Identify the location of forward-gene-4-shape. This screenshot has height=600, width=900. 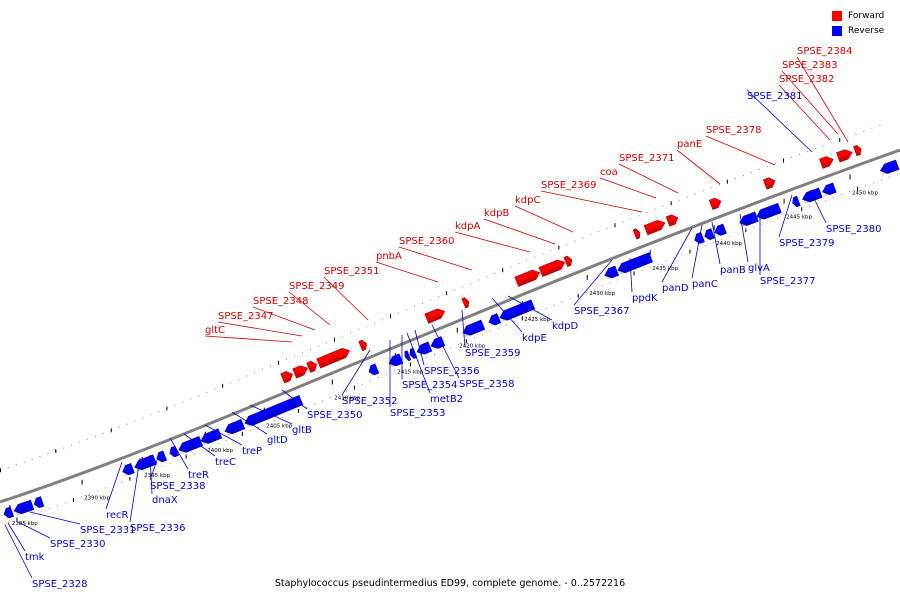
(362, 345).